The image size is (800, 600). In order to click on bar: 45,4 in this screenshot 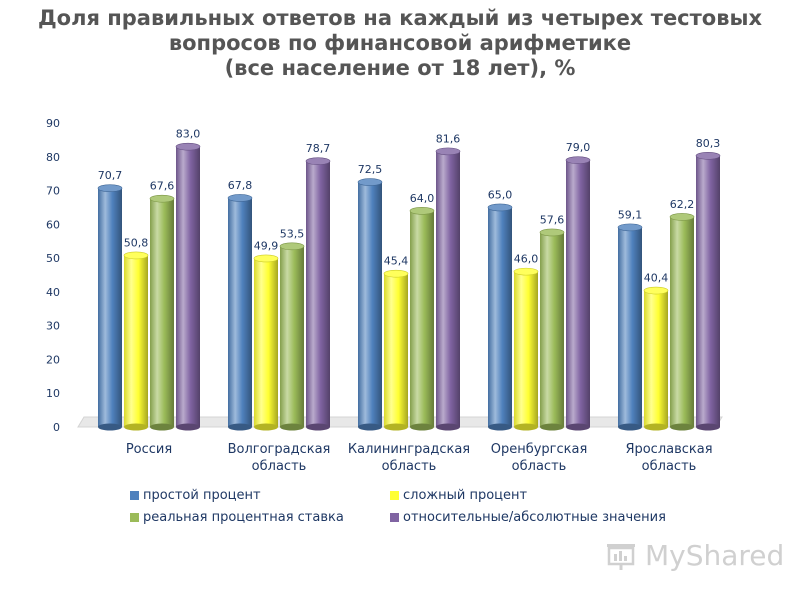, I will do `click(396, 343)`.